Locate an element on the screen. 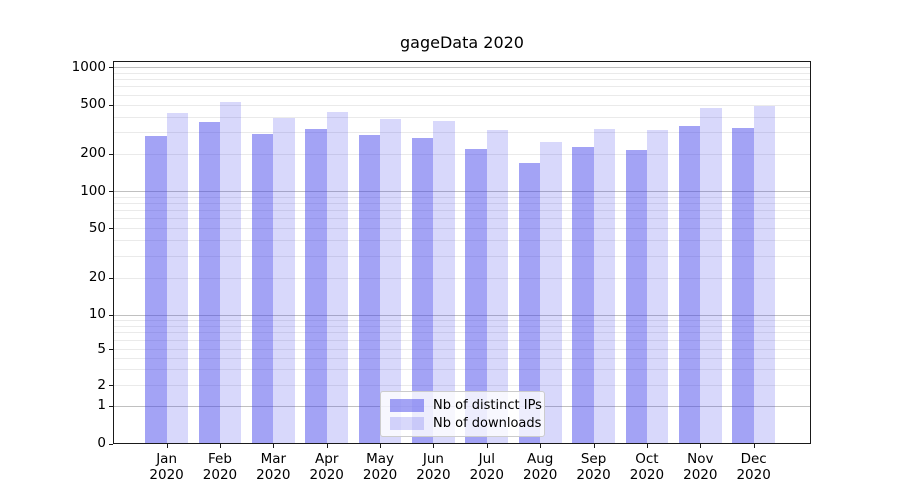 The width and height of the screenshot is (900, 500). y-tick-label: 500 is located at coordinates (93, 104).